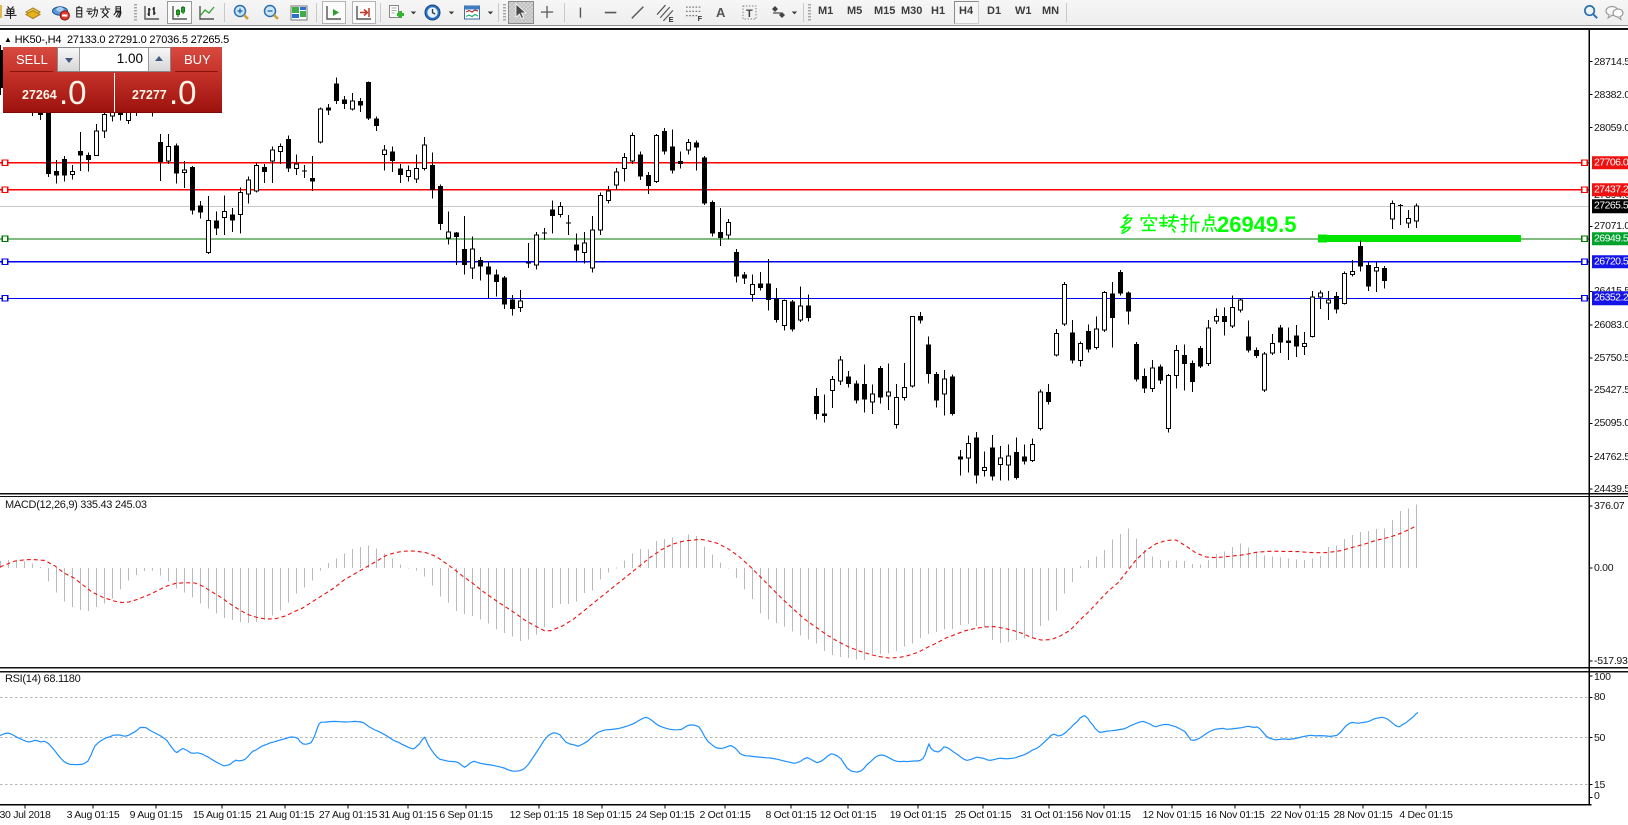 The height and width of the screenshot is (825, 1628). Describe the element at coordinates (749, 14) in the screenshot. I see `svg-text: T` at that location.